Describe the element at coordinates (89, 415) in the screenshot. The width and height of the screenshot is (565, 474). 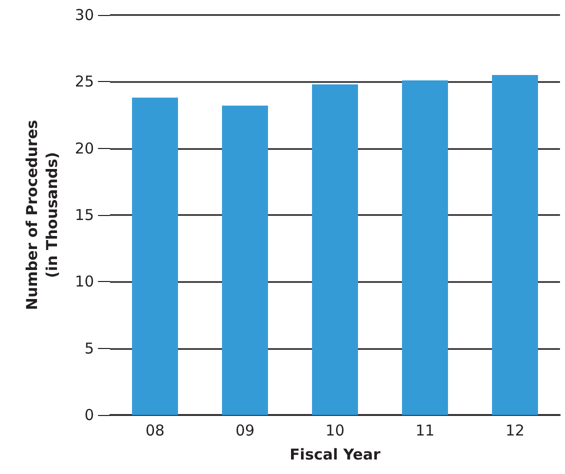
I see `y-tick-label: 0` at that location.